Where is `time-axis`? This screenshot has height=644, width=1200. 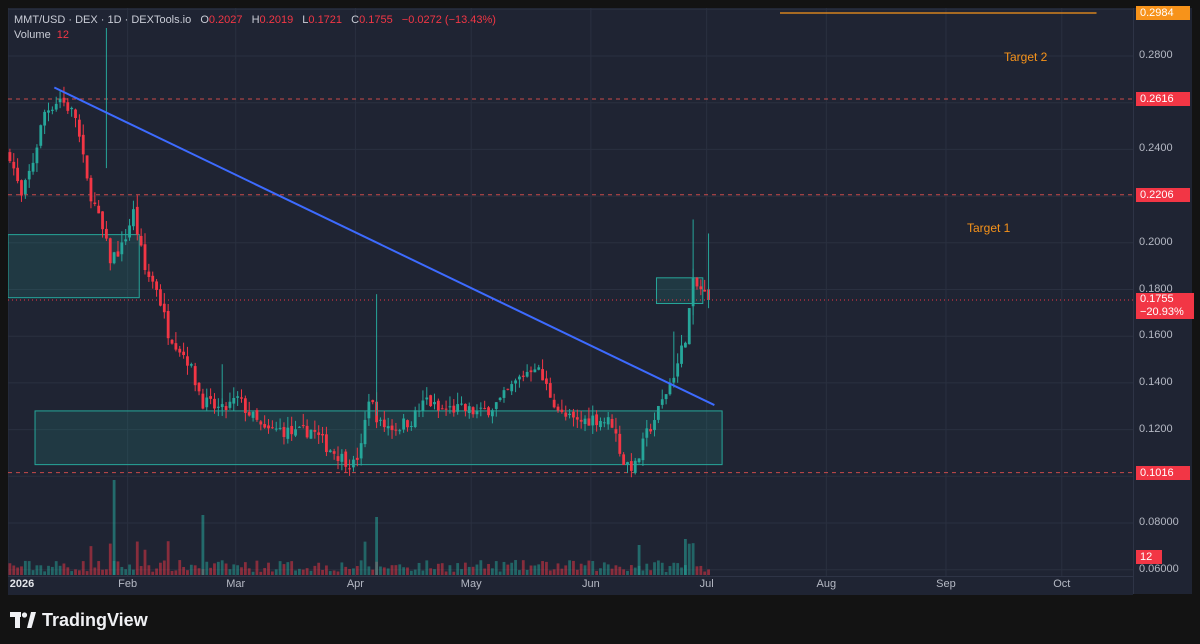 time-axis is located at coordinates (570, 585).